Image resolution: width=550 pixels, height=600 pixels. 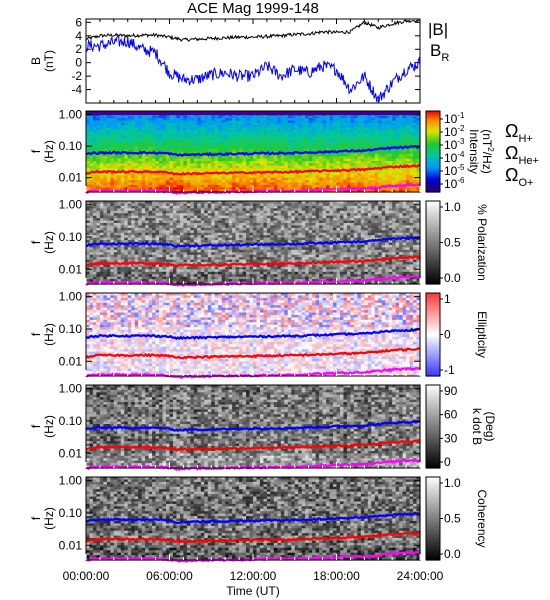 I want to click on colorbar-label: Intensity, so click(x=474, y=151).